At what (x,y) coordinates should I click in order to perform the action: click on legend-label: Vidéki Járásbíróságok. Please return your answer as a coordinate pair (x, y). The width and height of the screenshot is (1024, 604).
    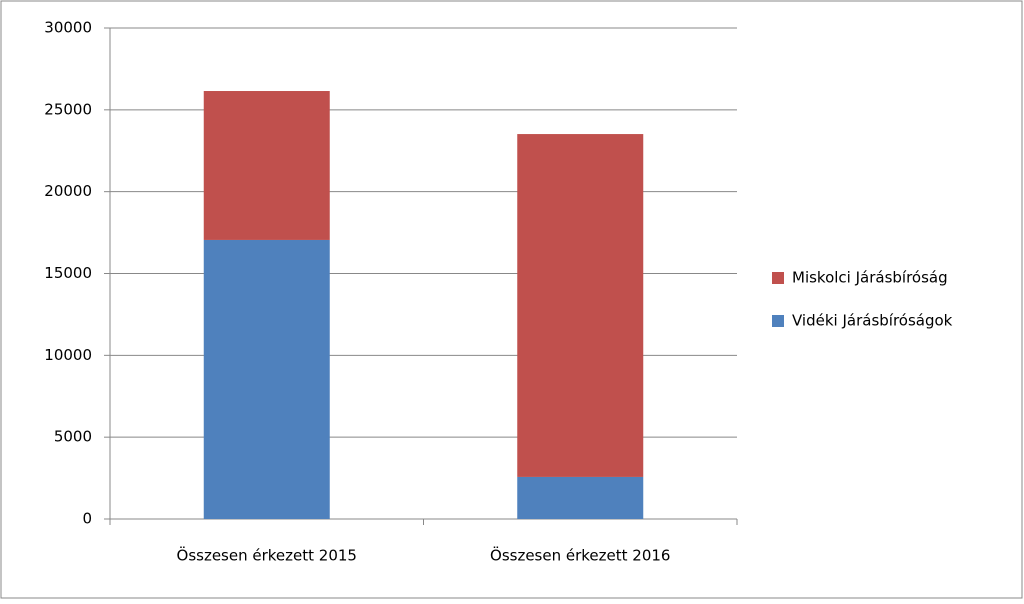
    Looking at the image, I should click on (872, 321).